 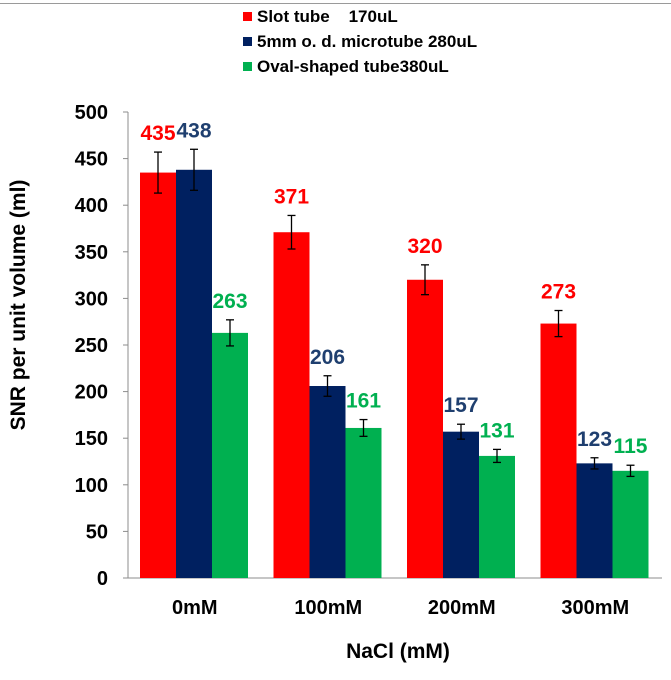 What do you see at coordinates (595, 608) in the screenshot?
I see `x-tick-label: 300mM` at bounding box center [595, 608].